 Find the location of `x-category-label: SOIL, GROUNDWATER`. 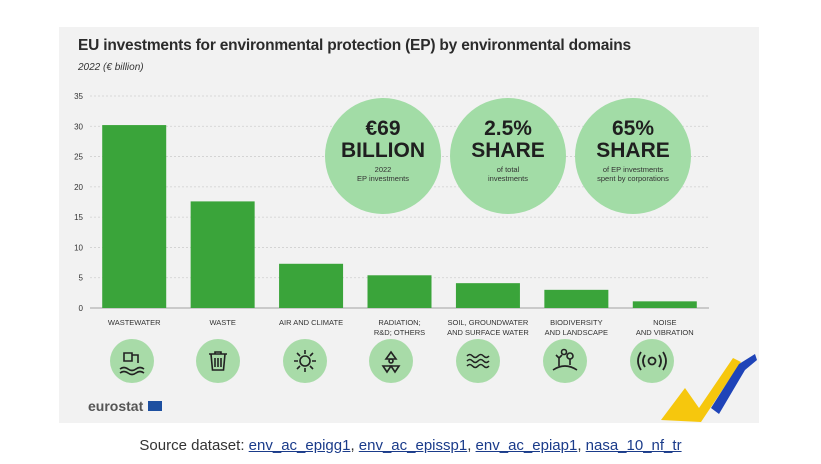

x-category-label: SOIL, GROUNDWATER is located at coordinates (488, 322).